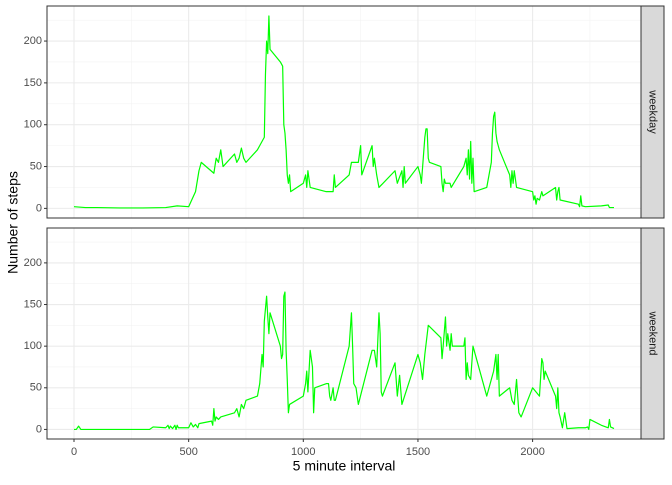 The image size is (672, 485). Describe the element at coordinates (344, 466) in the screenshot. I see `x-axis-title: 5 minute interval` at that location.